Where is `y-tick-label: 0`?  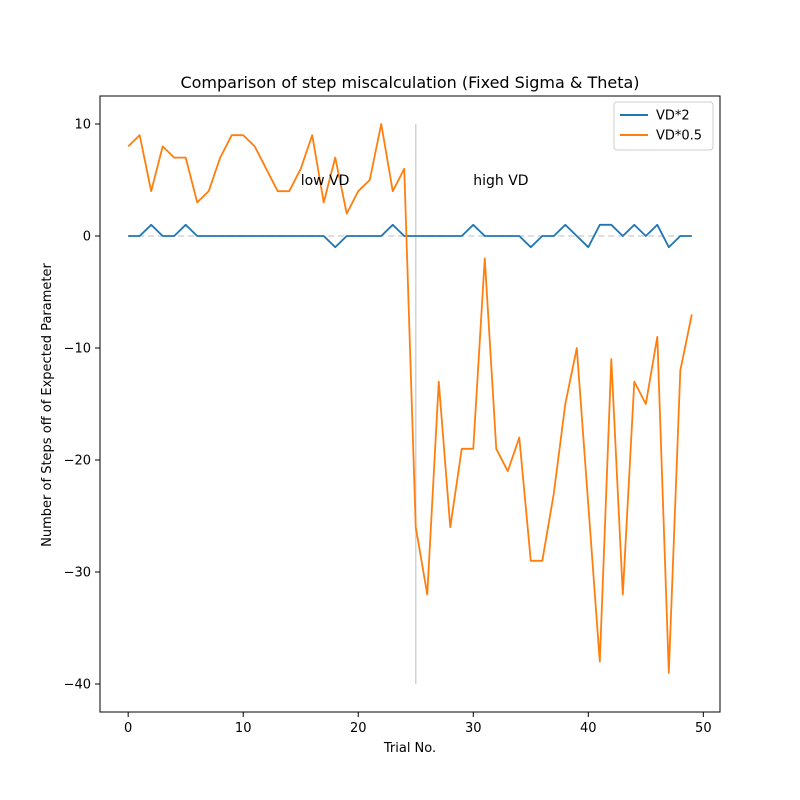
y-tick-label: 0 is located at coordinates (87, 237).